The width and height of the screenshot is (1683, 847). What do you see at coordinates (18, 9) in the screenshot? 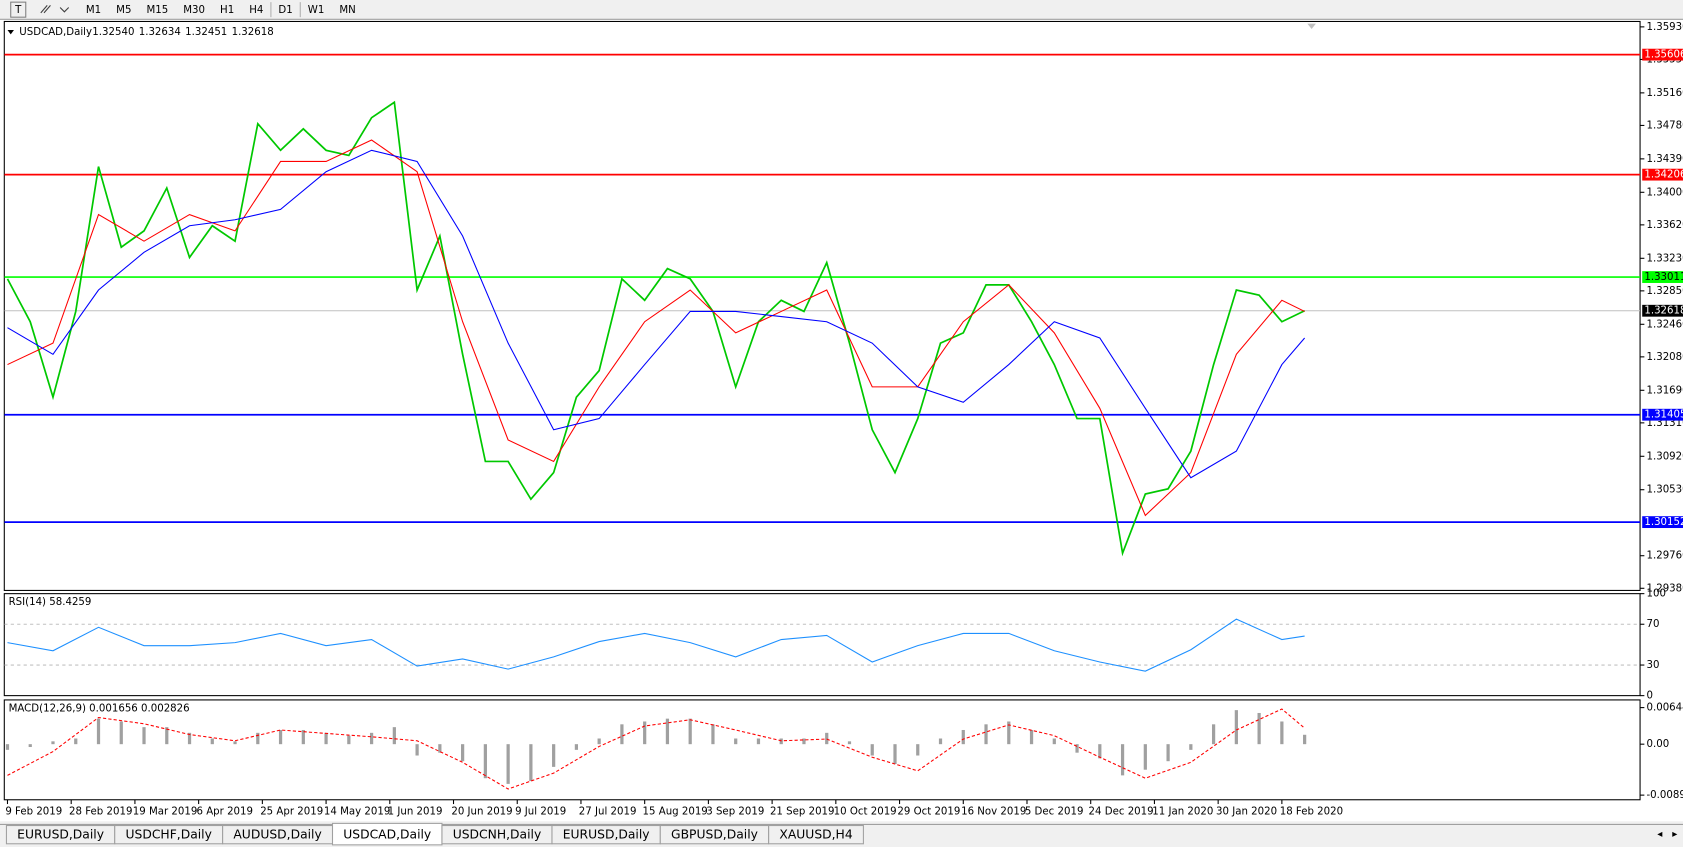
I see `text-tool-icon` at bounding box center [18, 9].